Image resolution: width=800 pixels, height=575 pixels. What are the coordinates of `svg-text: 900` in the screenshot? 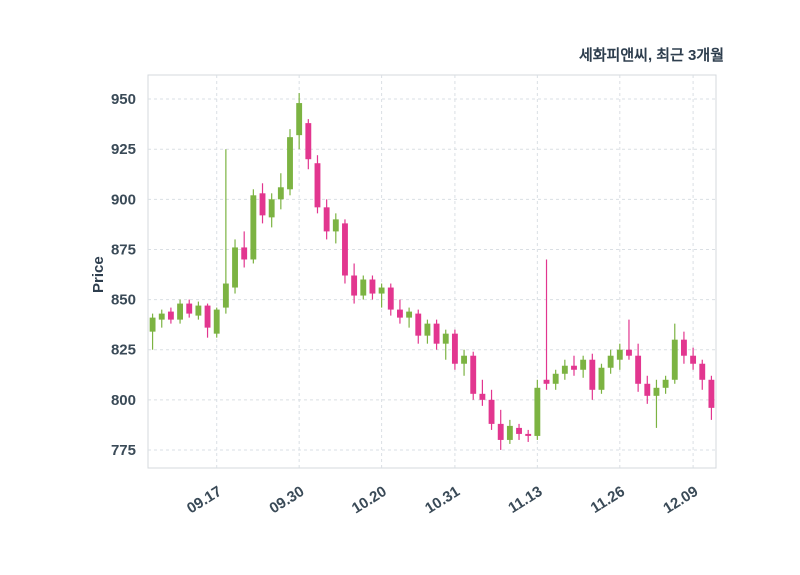 It's located at (123, 199).